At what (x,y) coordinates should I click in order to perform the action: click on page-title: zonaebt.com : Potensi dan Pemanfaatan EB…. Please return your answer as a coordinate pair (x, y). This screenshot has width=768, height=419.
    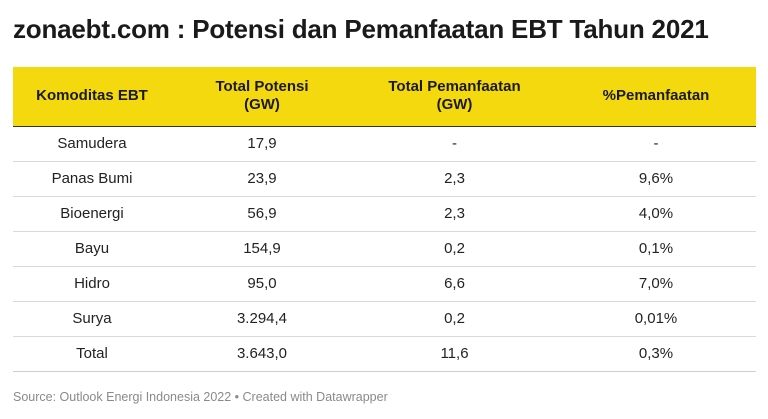
    Looking at the image, I should click on (361, 29).